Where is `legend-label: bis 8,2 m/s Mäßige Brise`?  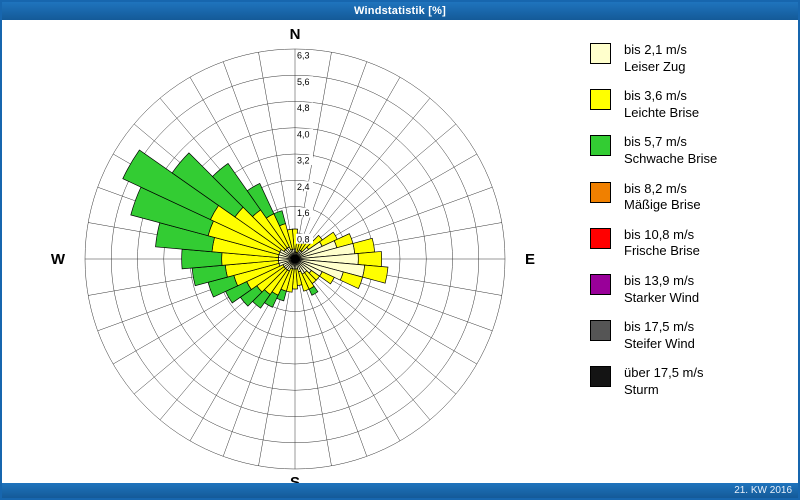
legend-label: bis 8,2 m/s Mäßige Brise is located at coordinates (662, 197).